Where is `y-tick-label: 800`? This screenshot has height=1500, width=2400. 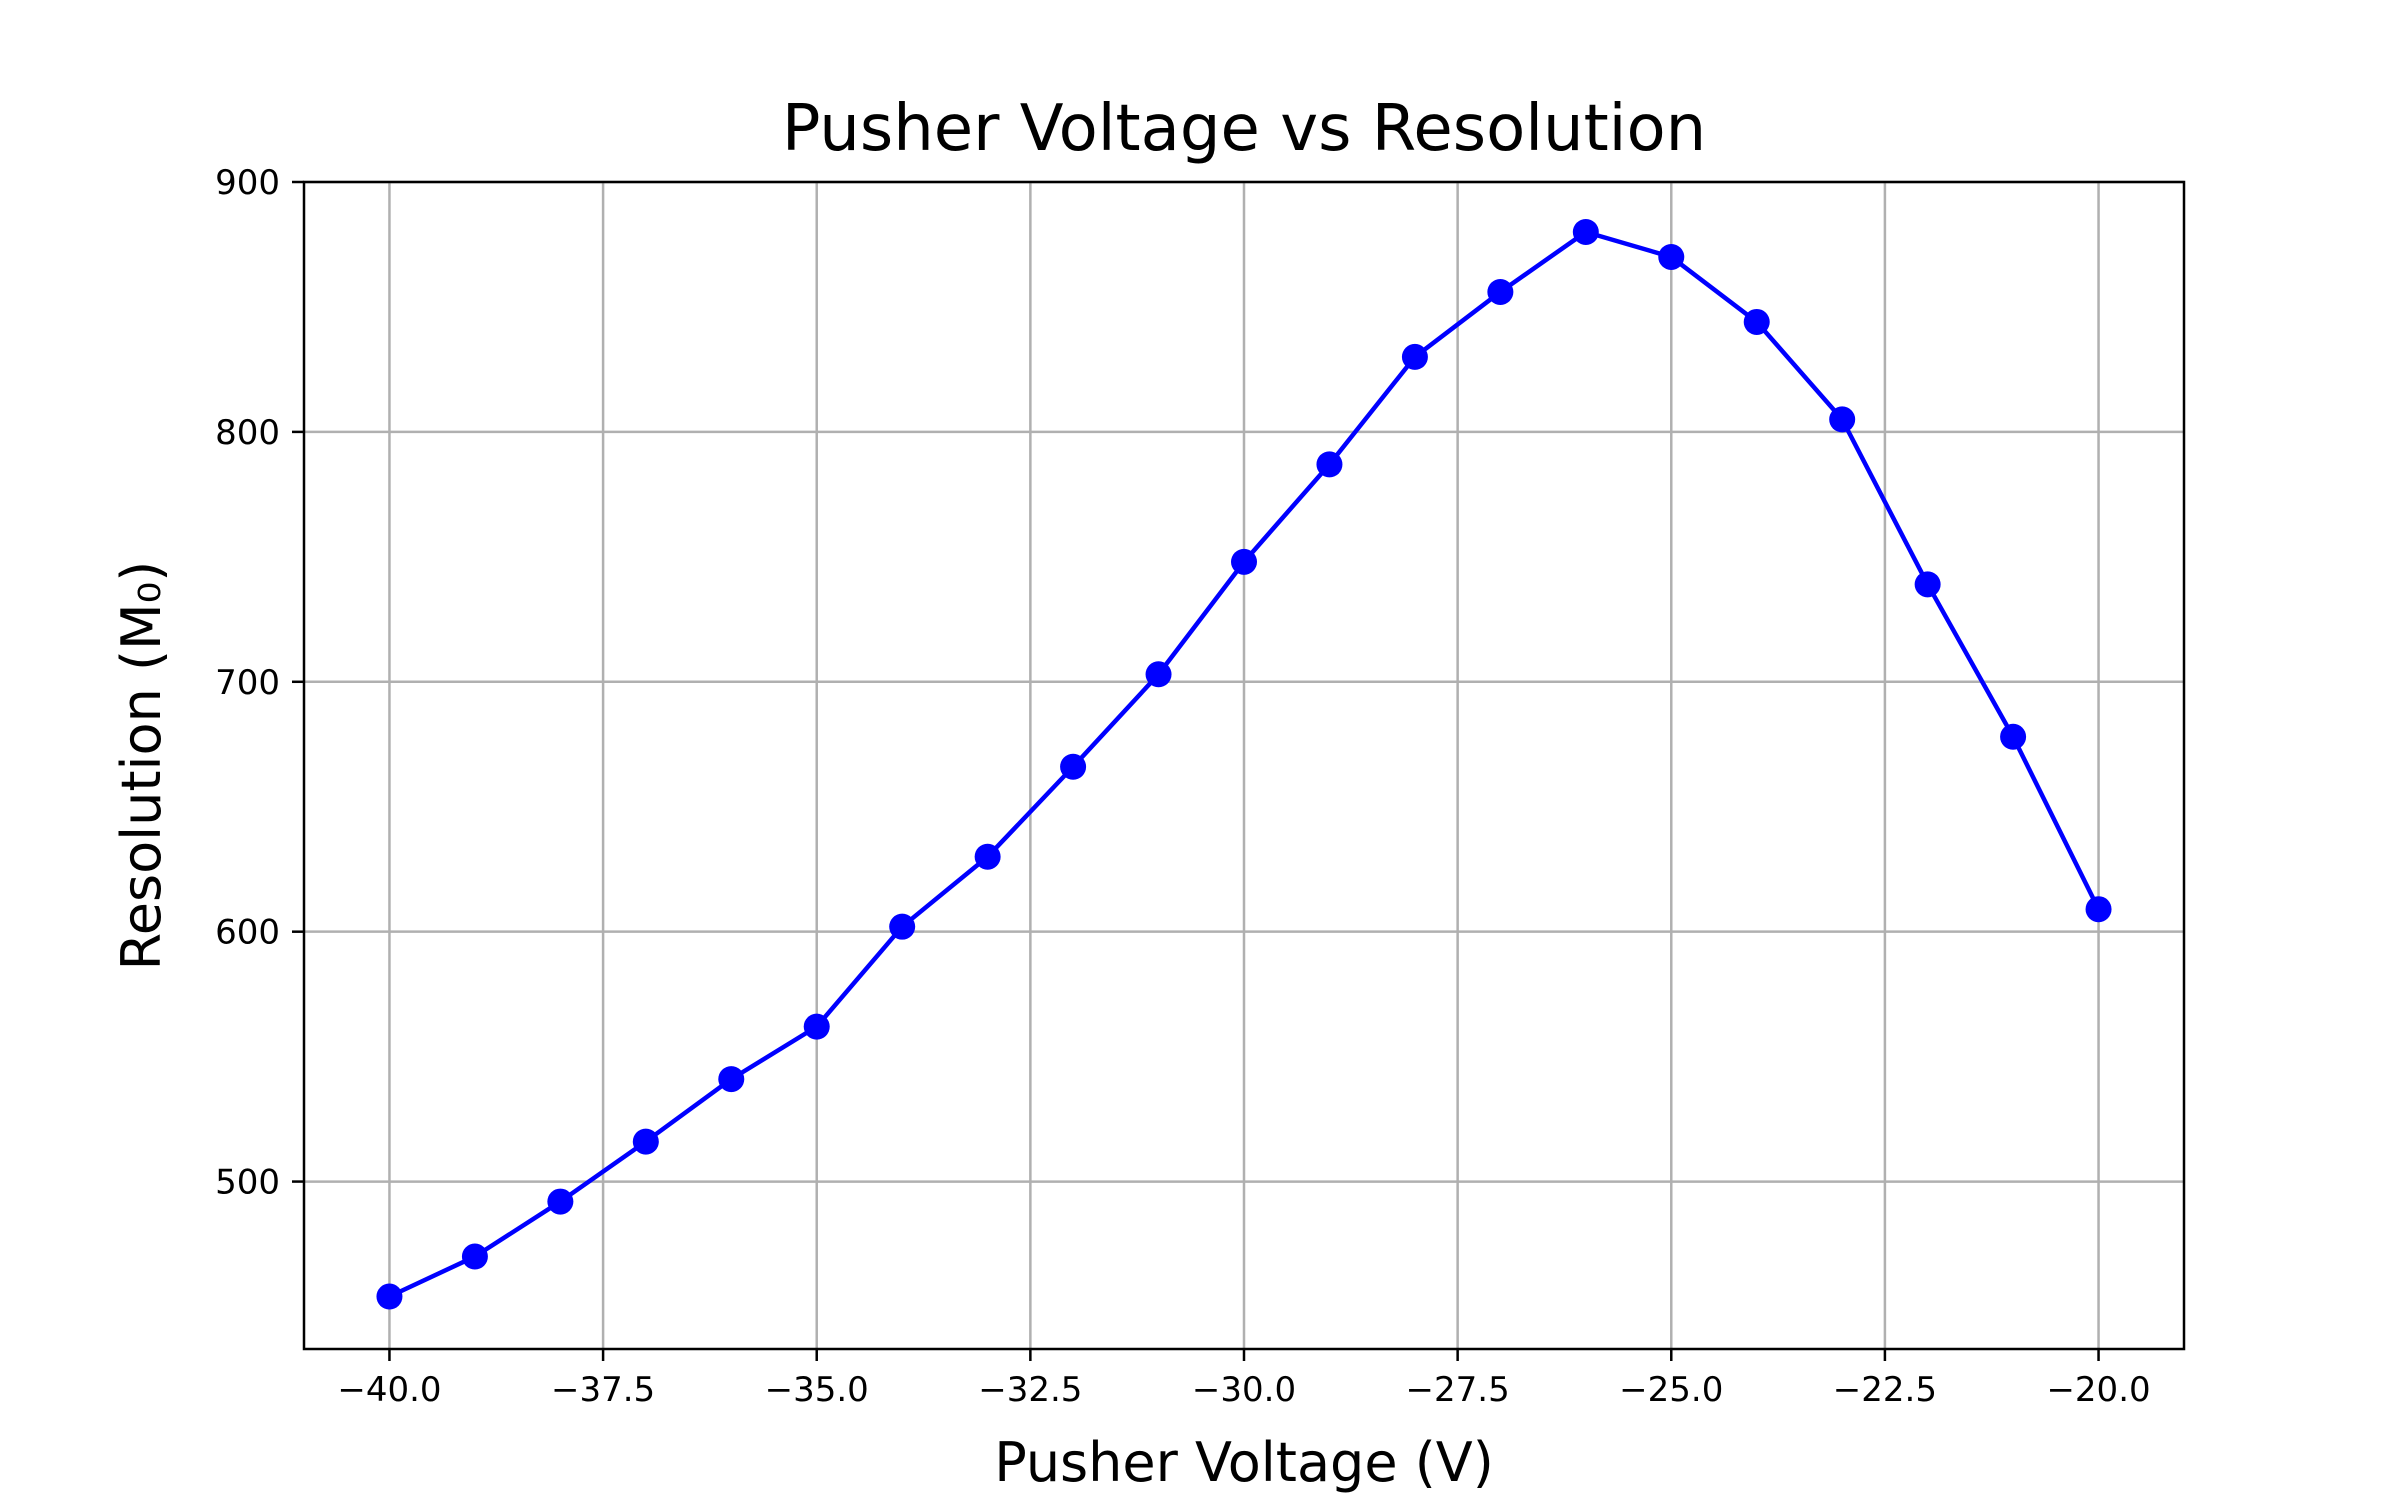
y-tick-label: 800 is located at coordinates (247, 433).